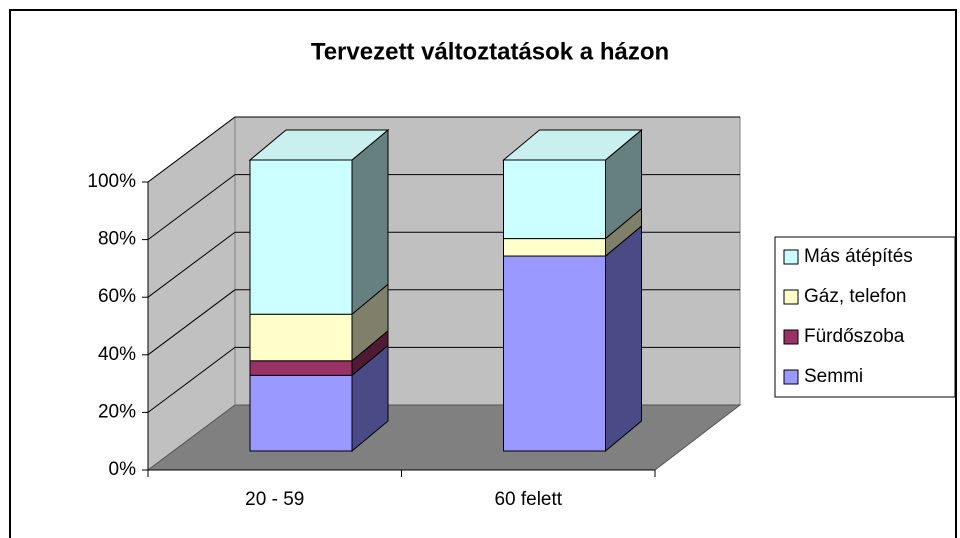 Image resolution: width=960 pixels, height=538 pixels. I want to click on floor, so click(444, 437).